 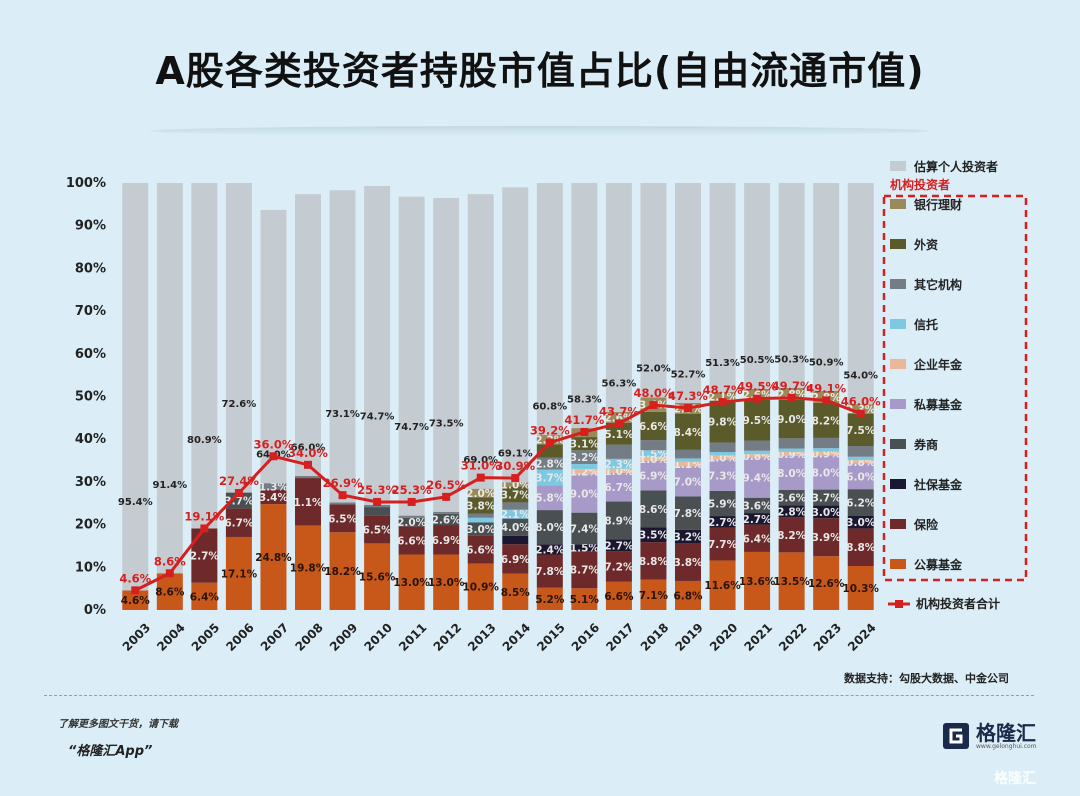 I want to click on promo-text: 了解更多图文干货，请下载, so click(x=118, y=724).